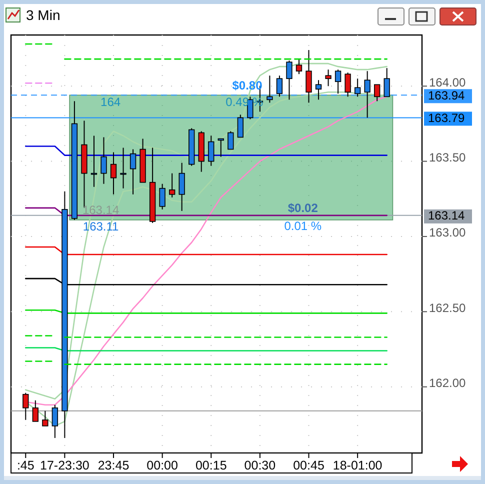  I want to click on y-tick-label: 162.00, so click(447, 383).